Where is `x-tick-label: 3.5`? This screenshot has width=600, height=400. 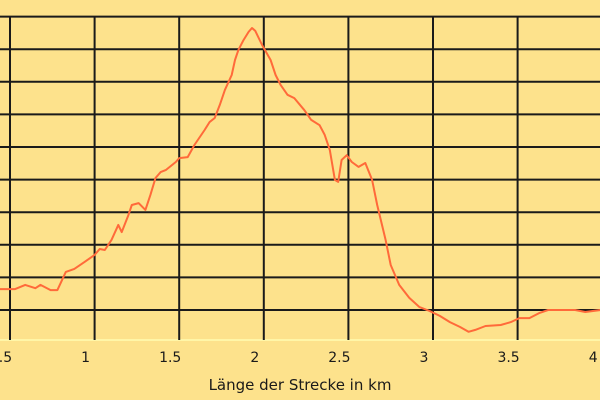 x-tick-label: 3.5 is located at coordinates (508, 358).